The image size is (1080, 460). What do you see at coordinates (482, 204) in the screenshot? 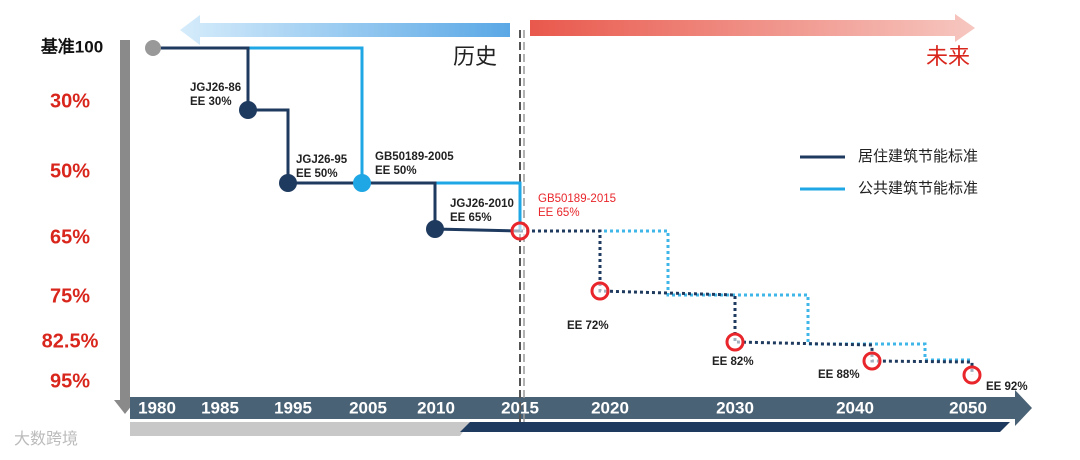
I see `milestone-label: JGJ26-2010` at bounding box center [482, 204].